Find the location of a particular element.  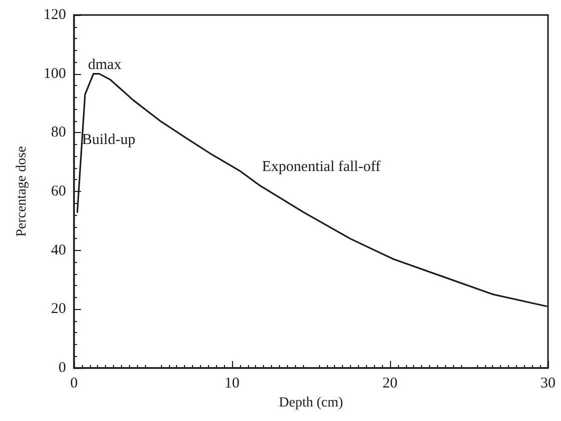

y-tick-label: 80 is located at coordinates (58, 132).